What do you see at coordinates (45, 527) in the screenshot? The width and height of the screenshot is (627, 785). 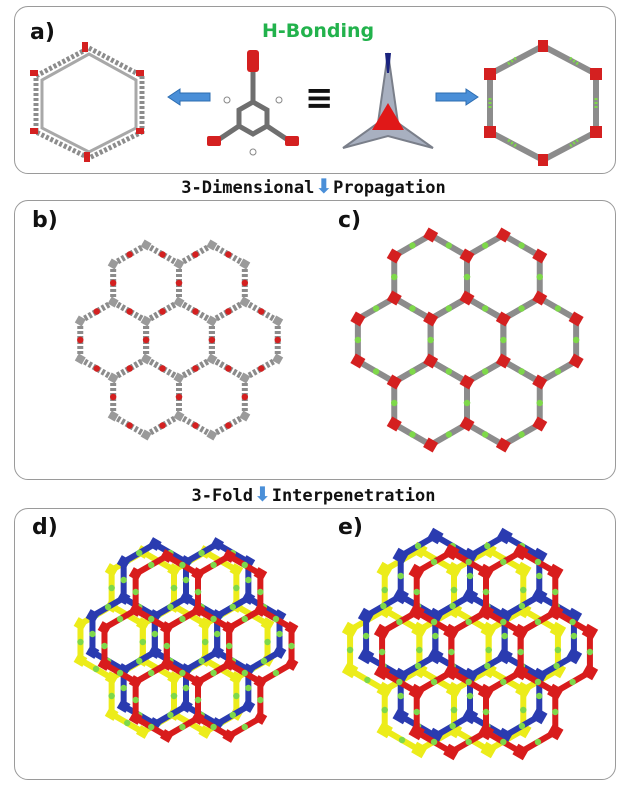 I see `panel-d-label: d)` at bounding box center [45, 527].